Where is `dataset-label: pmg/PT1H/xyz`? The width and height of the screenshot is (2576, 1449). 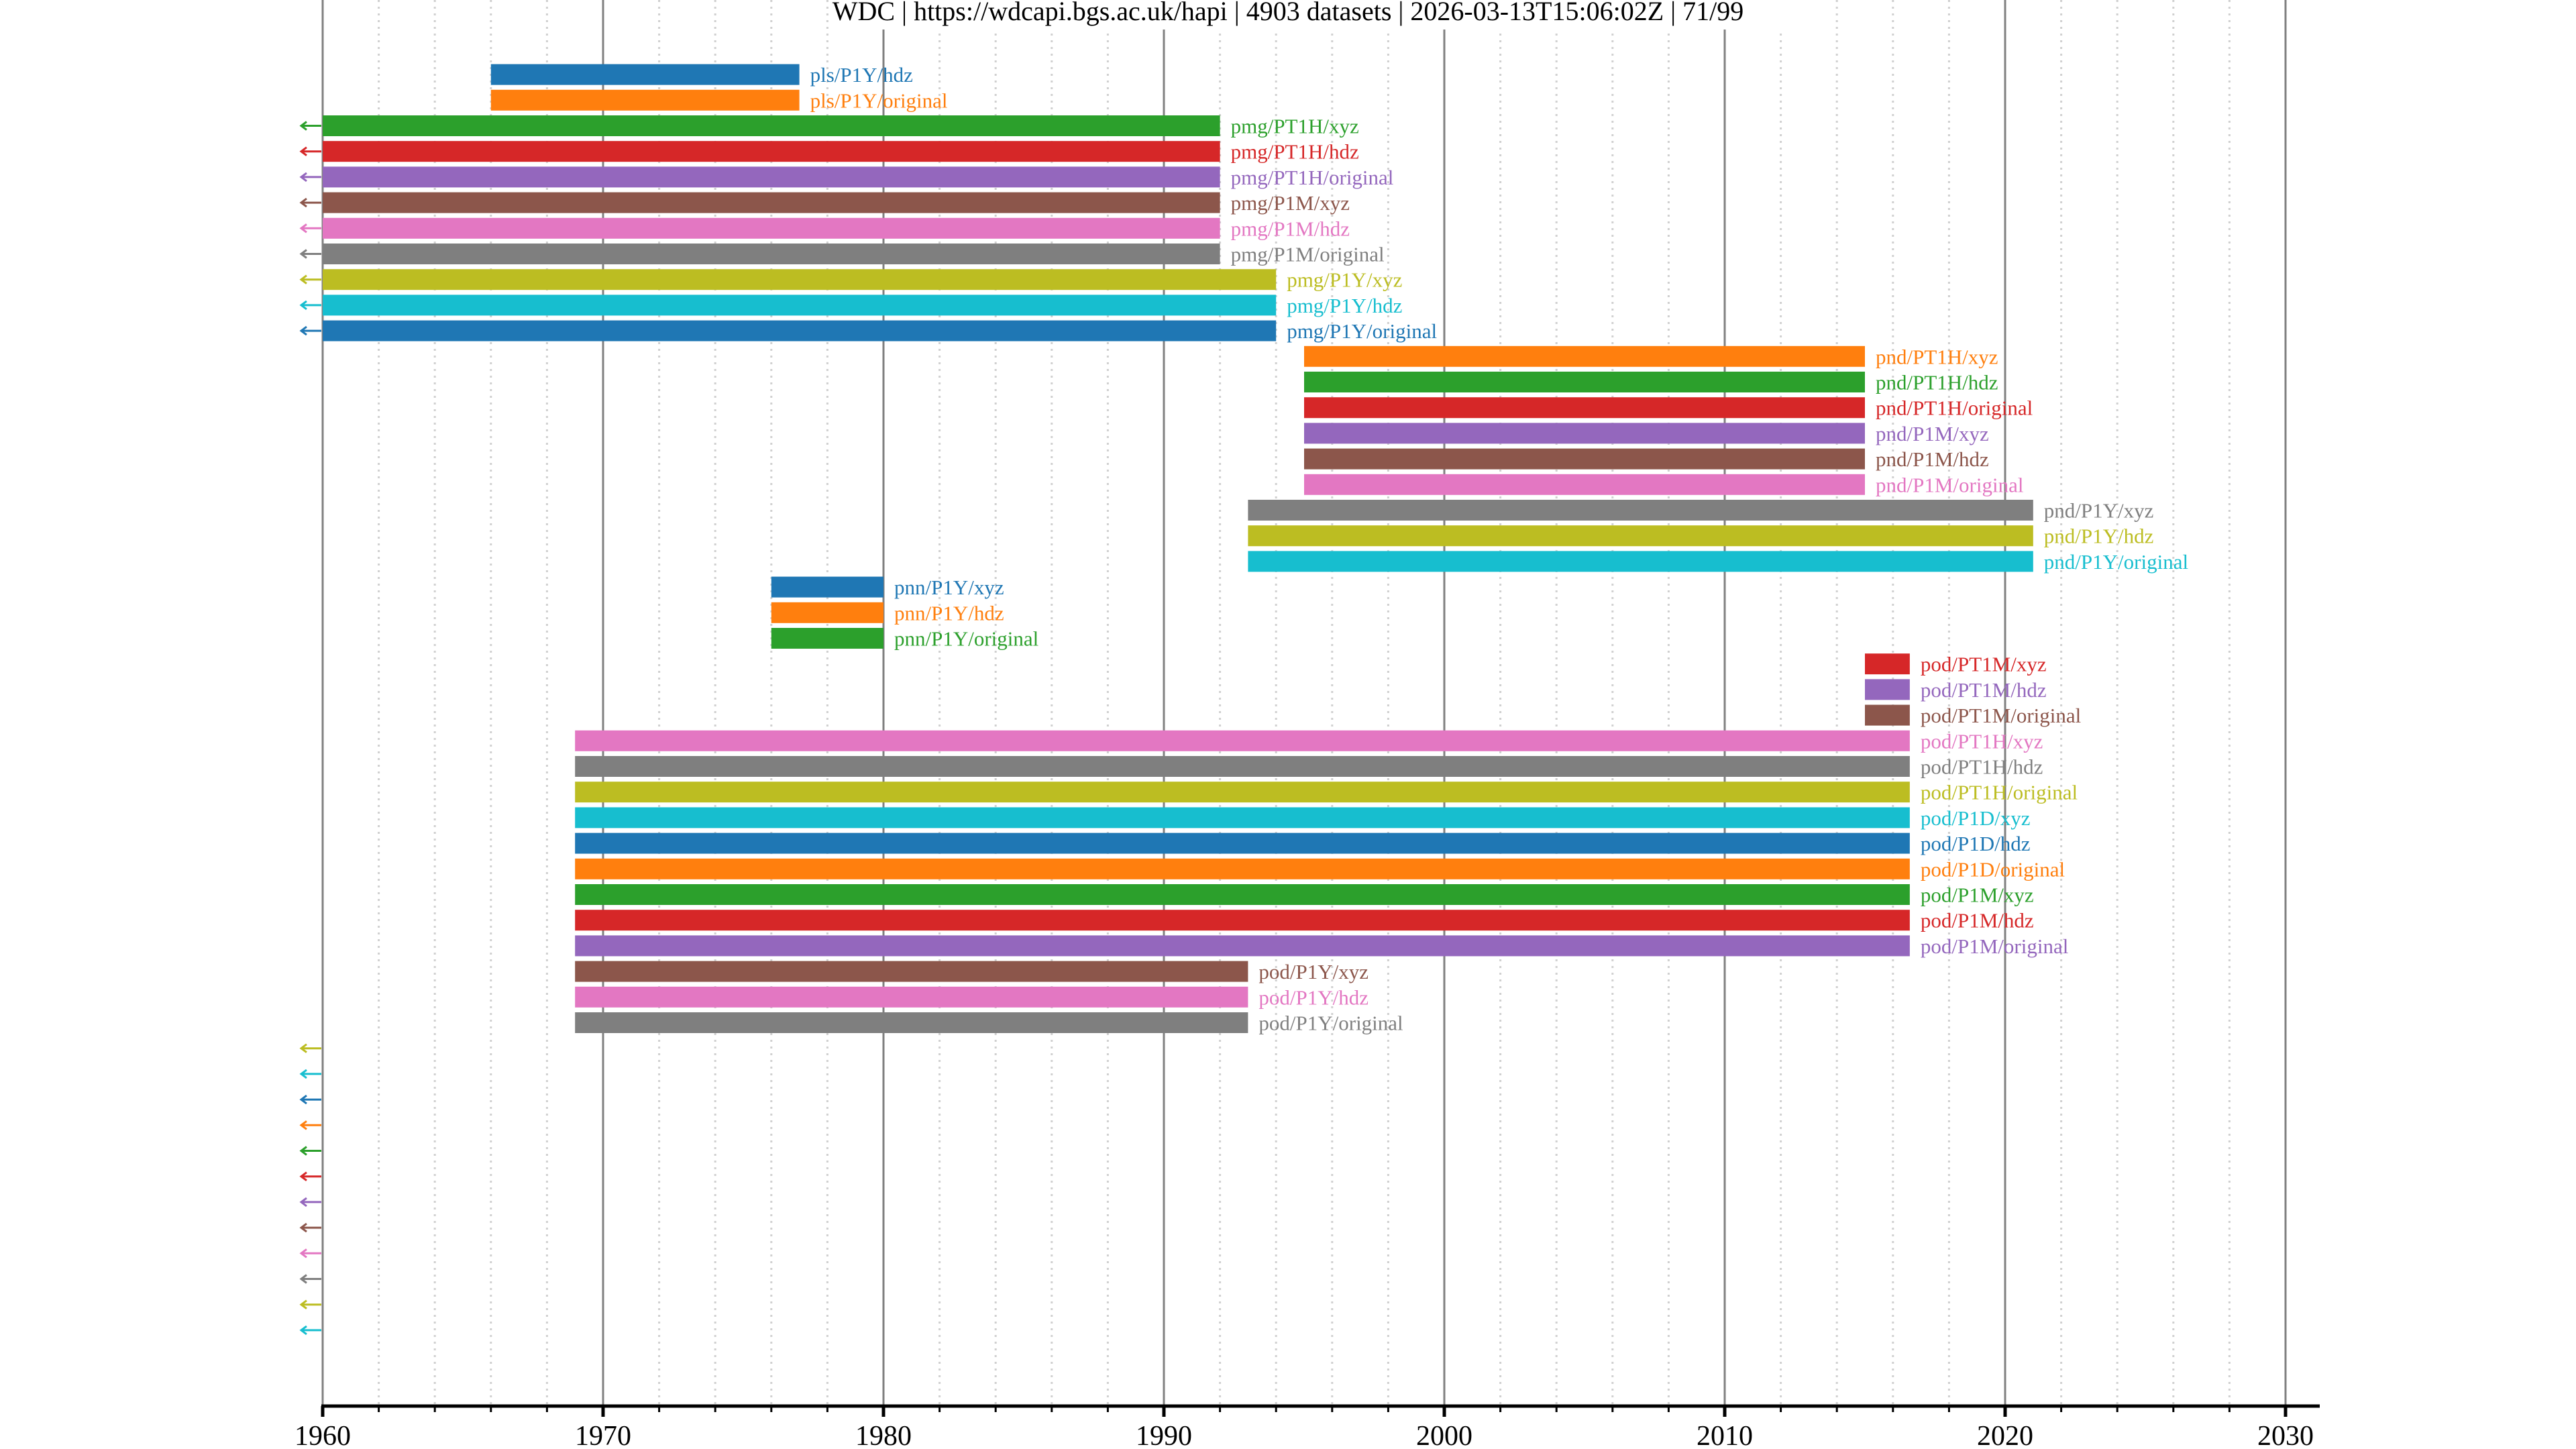 dataset-label: pmg/PT1H/xyz is located at coordinates (1295, 126).